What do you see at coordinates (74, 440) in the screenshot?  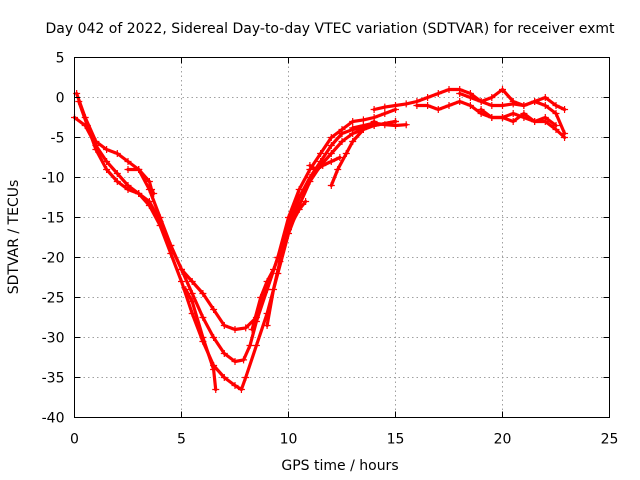 I see `x-tick-label: 0` at bounding box center [74, 440].